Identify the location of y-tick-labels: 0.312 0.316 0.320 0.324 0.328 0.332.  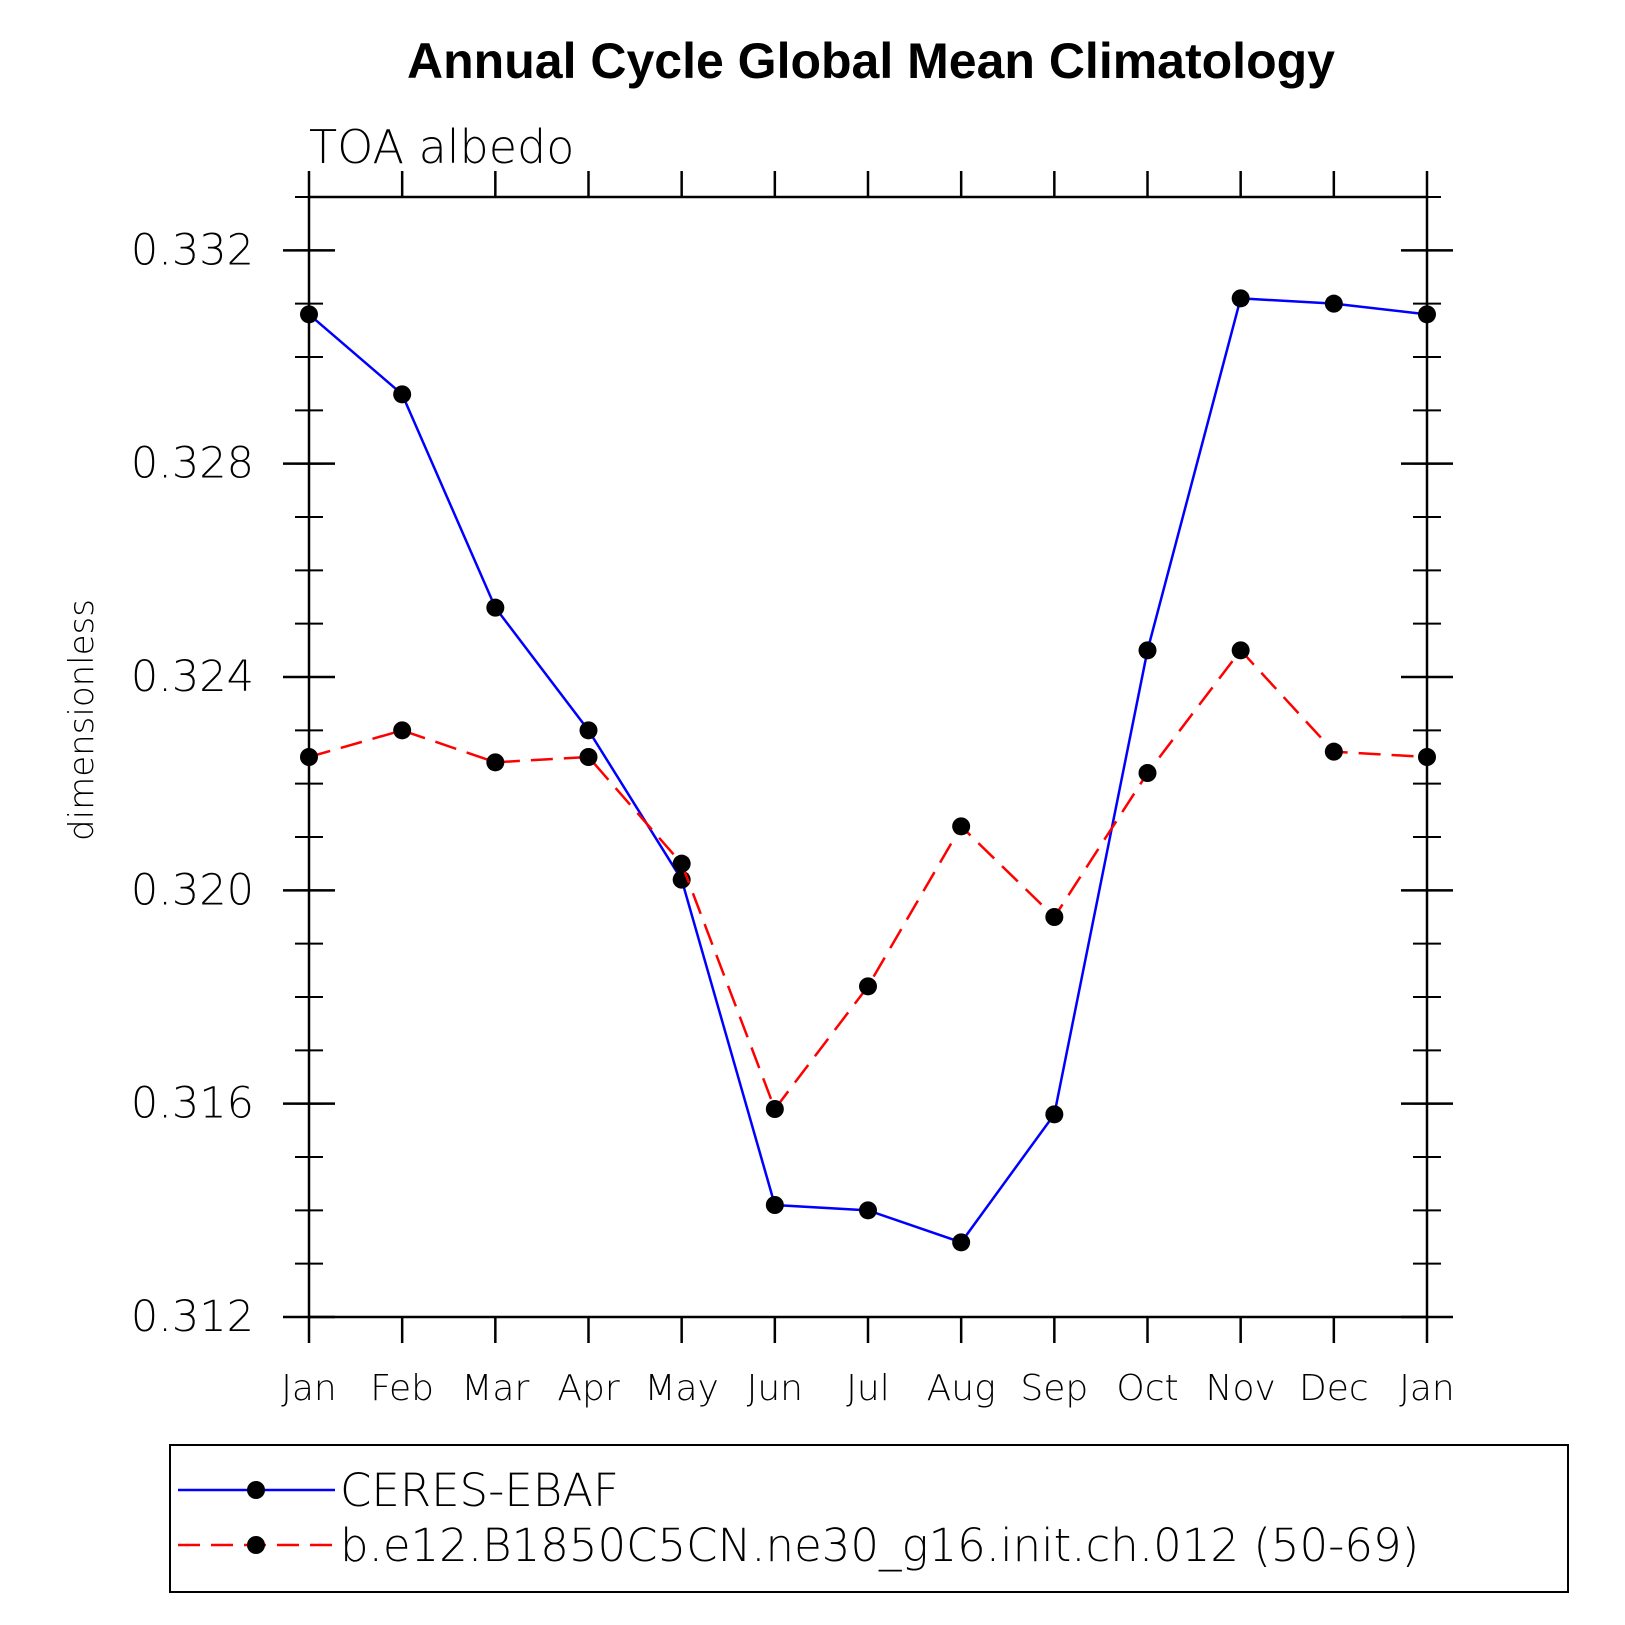
(192, 783).